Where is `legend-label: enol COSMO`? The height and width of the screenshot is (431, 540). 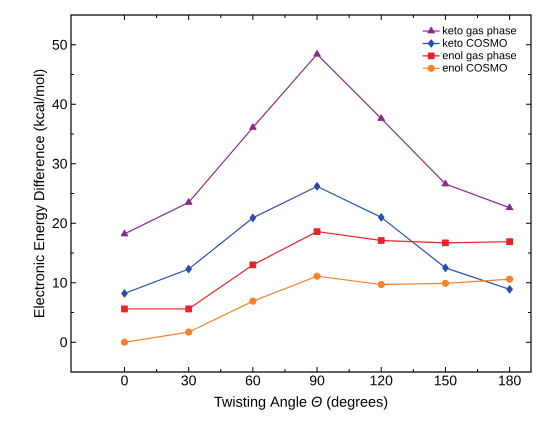 legend-label: enol COSMO is located at coordinates (474, 68).